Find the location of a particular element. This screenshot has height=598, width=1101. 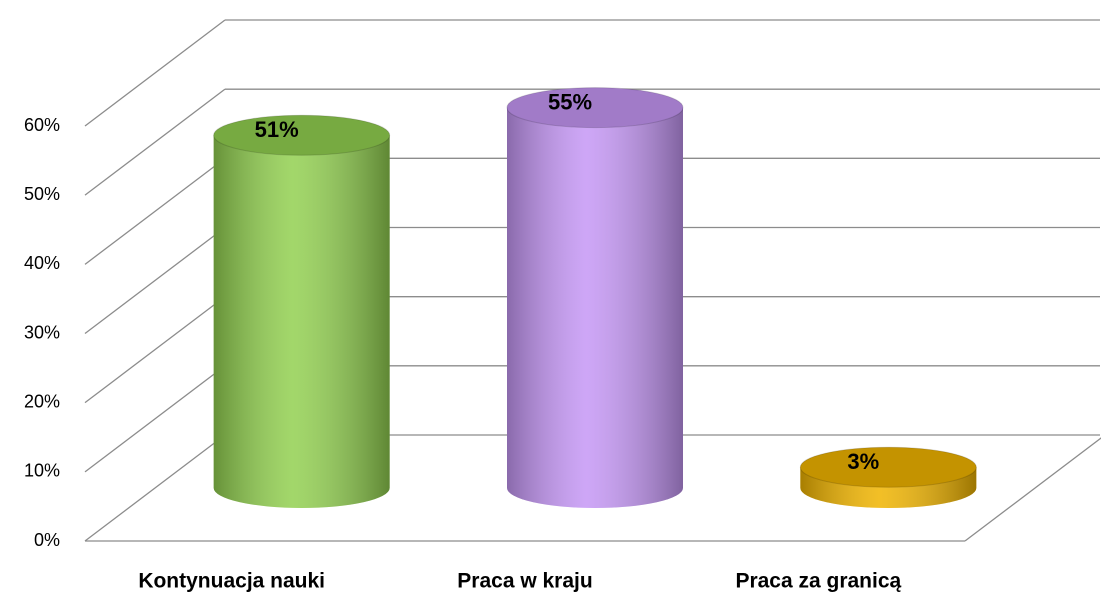

y-tick-label: 0% is located at coordinates (47, 540).